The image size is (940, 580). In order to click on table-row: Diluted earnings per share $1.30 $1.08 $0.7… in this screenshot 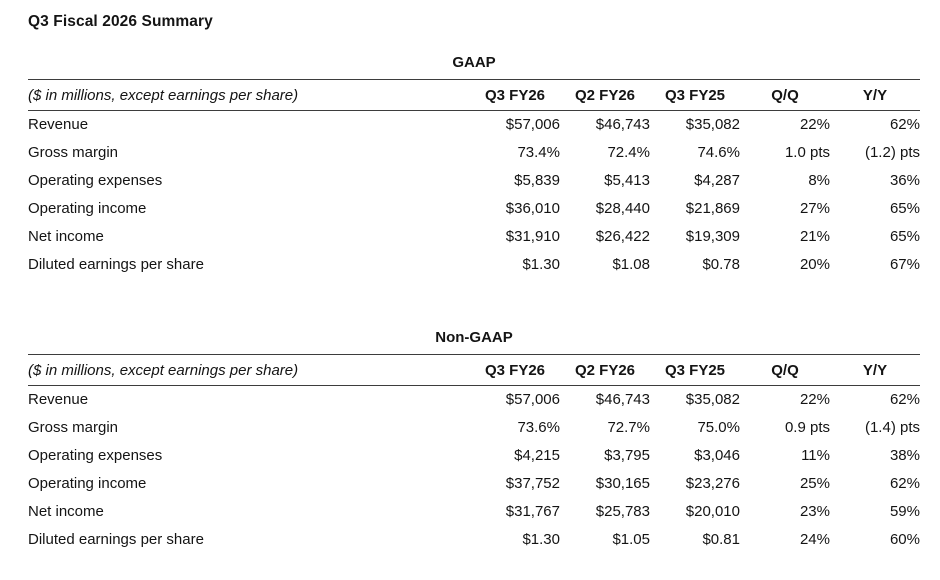, I will do `click(474, 265)`.